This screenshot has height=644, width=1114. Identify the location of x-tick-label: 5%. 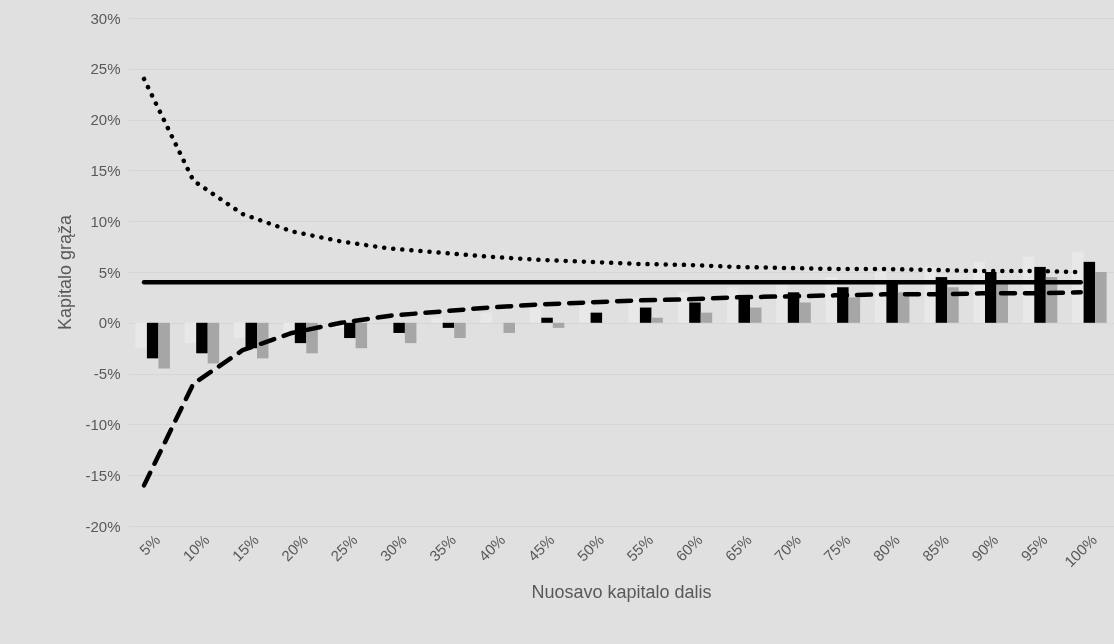
(149, 545).